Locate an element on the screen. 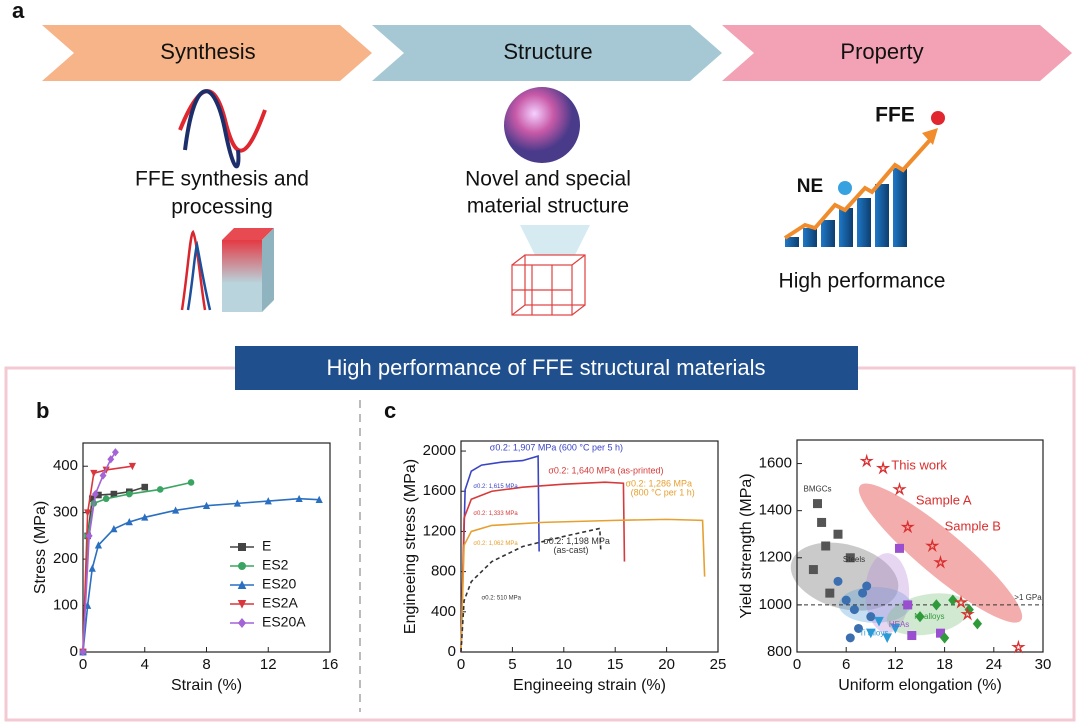 Image resolution: width=1080 pixels, height=725 pixels. cone-icon is located at coordinates (555, 240).